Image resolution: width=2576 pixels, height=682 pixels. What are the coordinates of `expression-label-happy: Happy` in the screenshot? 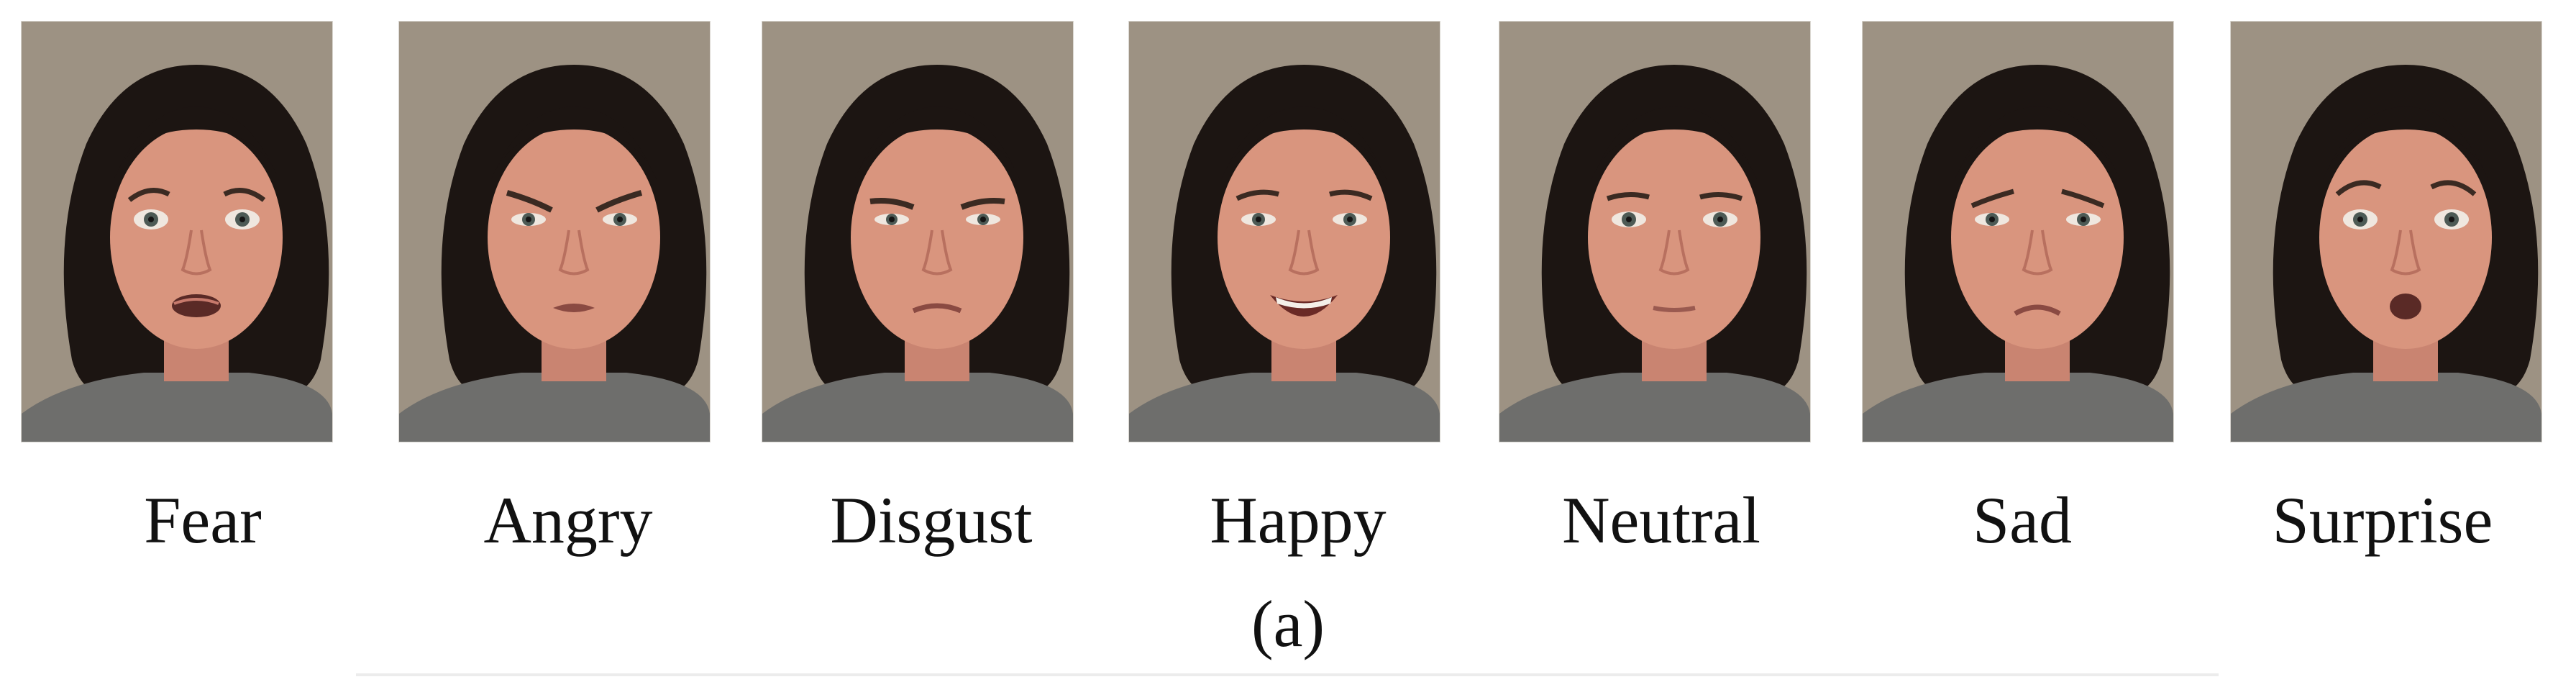 It's located at (1298, 520).